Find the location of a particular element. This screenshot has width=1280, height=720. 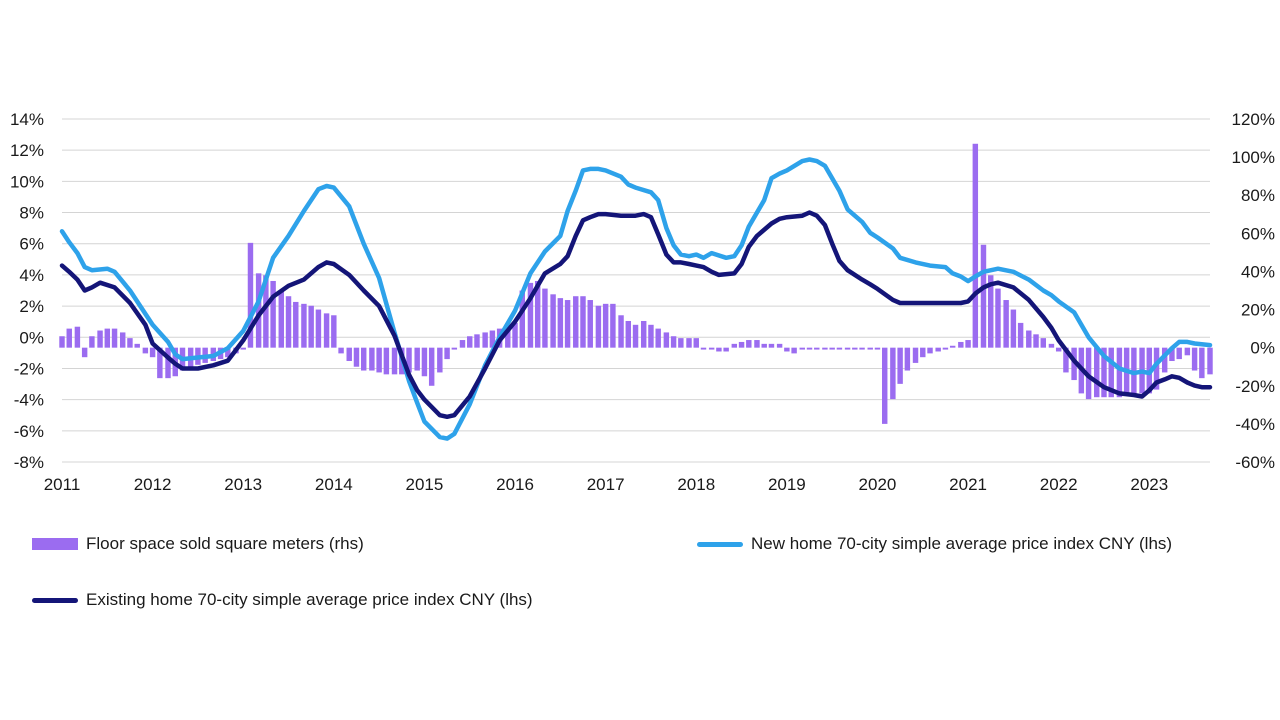

left-tick-label: 10% is located at coordinates (27, 181).